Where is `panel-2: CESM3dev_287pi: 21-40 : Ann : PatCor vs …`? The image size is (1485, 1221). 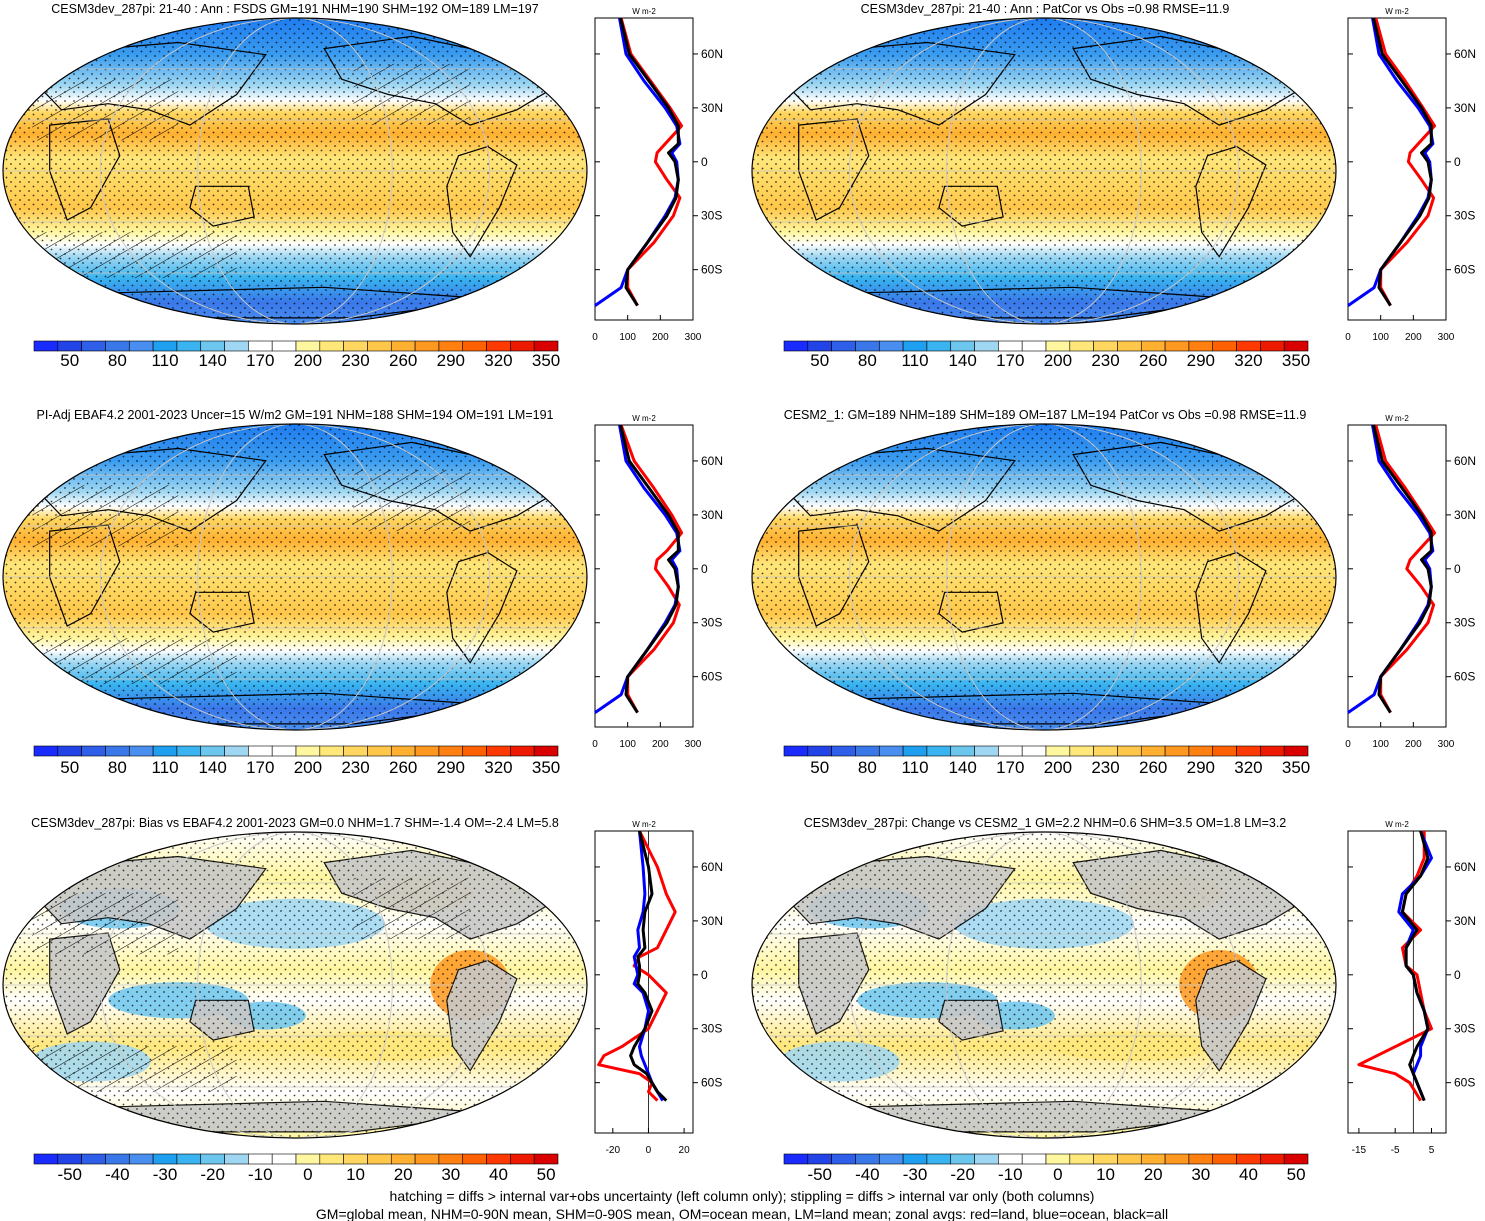 panel-2: CESM3dev_287pi: 21-40 : Ann : PatCor vs … is located at coordinates (1113, 186).